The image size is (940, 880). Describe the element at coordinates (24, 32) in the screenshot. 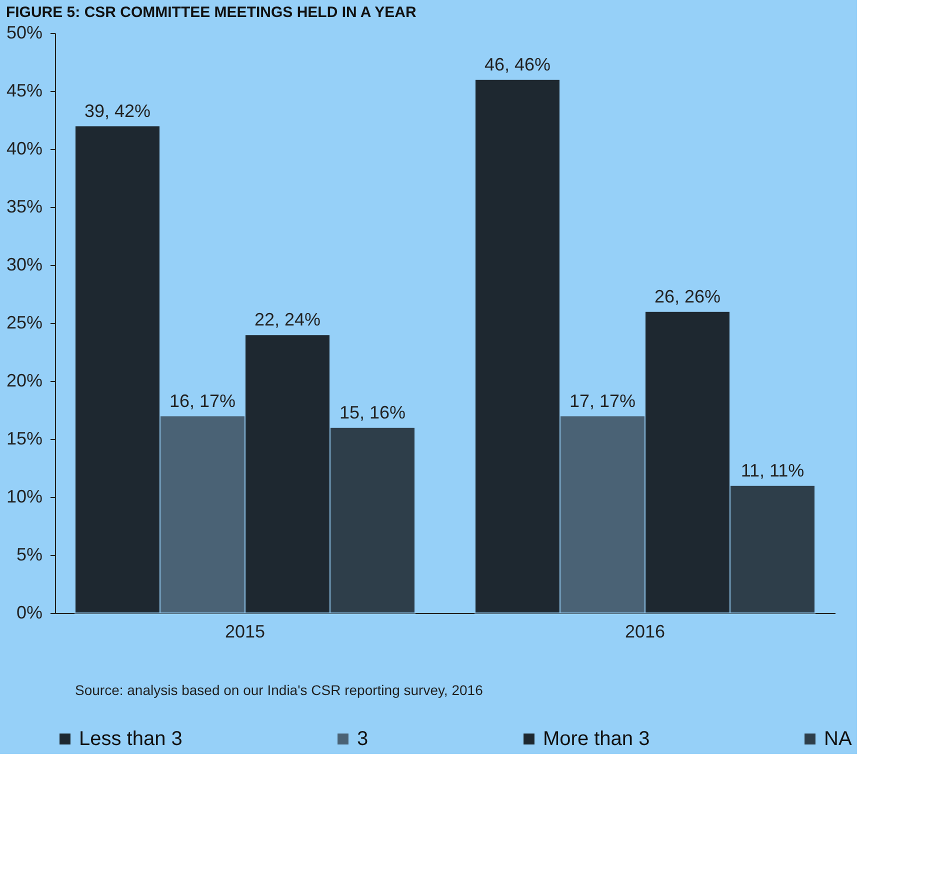

I see `y-tick-label: 50%` at that location.